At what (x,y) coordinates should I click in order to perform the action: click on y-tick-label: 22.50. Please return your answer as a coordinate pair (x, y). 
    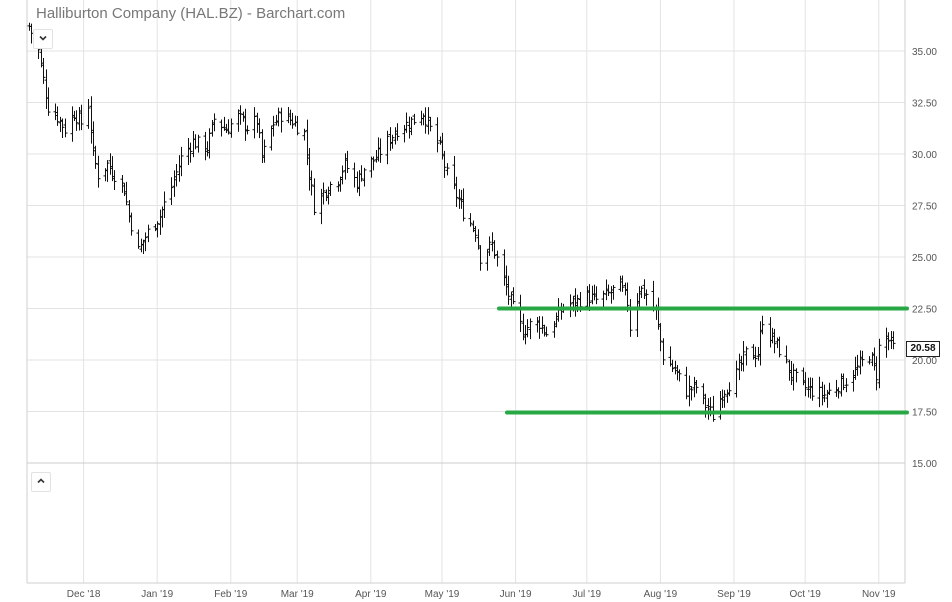
    Looking at the image, I should click on (924, 310).